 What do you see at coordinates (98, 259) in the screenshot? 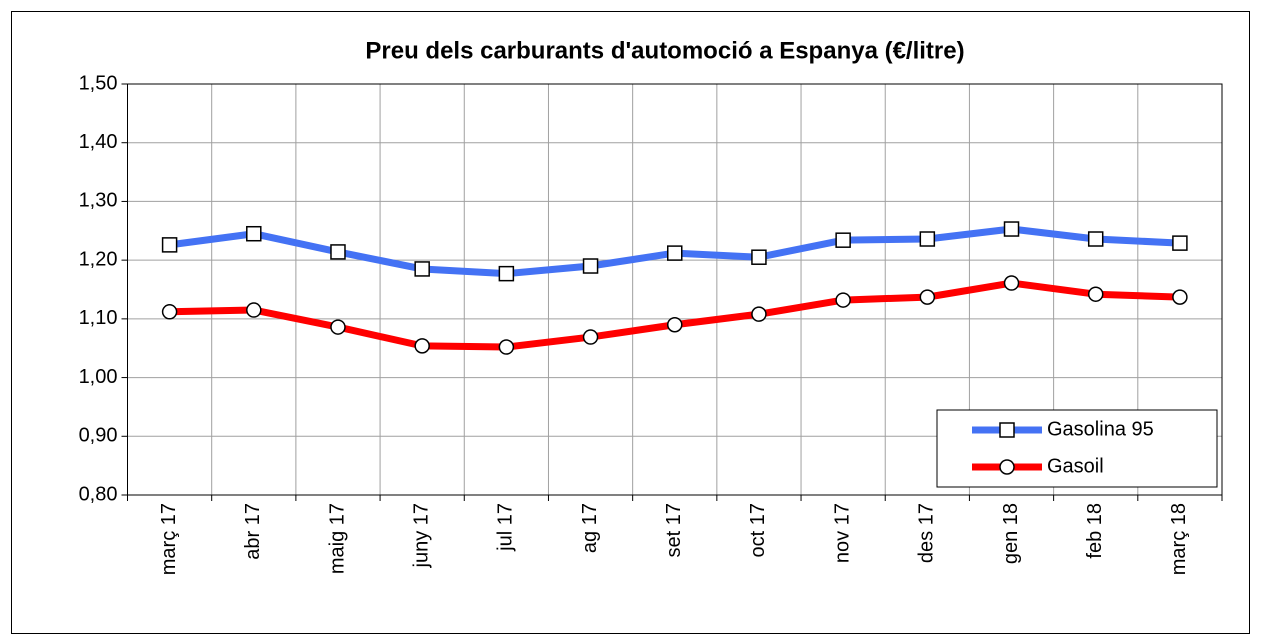
I see `y-tick-label: 1,20` at bounding box center [98, 259].